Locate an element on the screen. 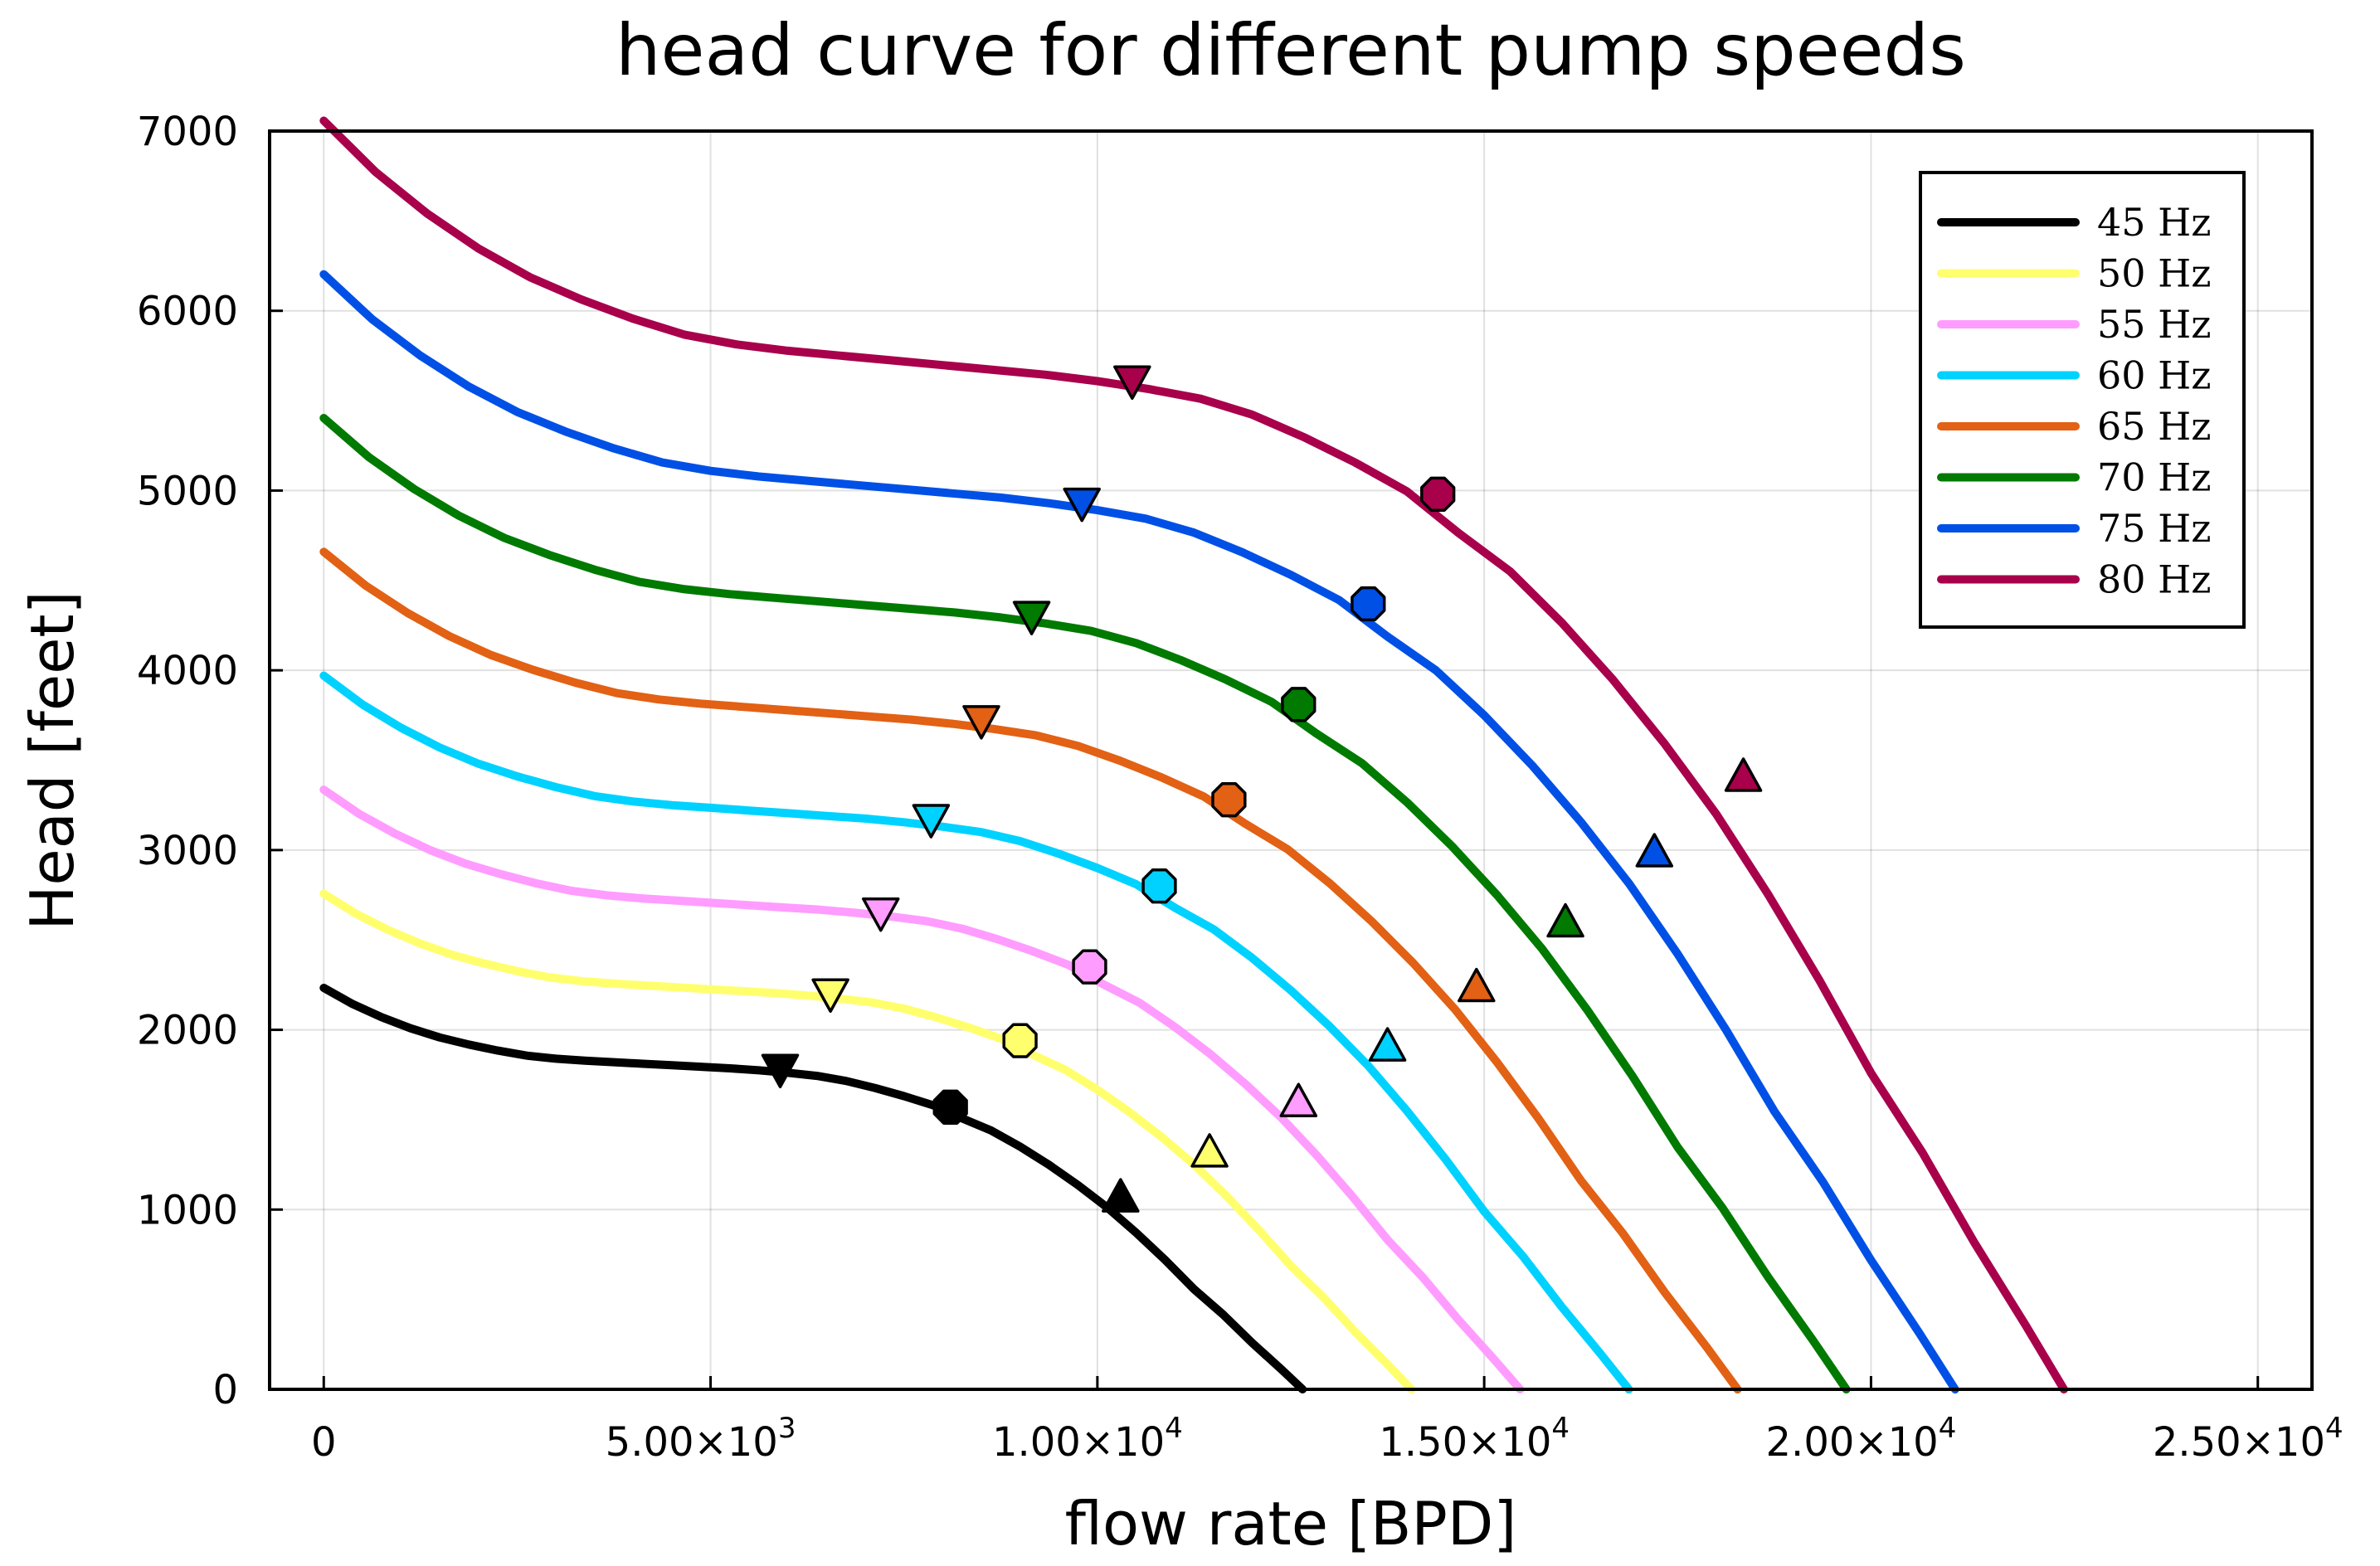 The width and height of the screenshot is (2380, 1566). chart-title: head curve for different pump speeds is located at coordinates (1291, 50).